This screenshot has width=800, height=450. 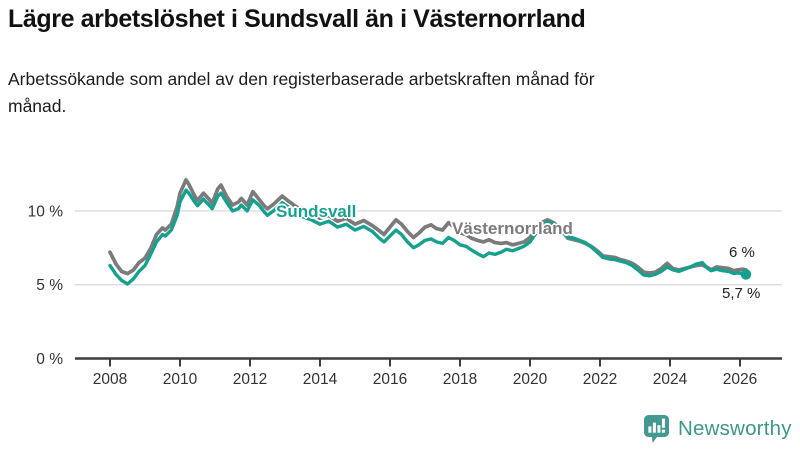 What do you see at coordinates (49, 285) in the screenshot?
I see `y-tick-label-5: 5 %` at bounding box center [49, 285].